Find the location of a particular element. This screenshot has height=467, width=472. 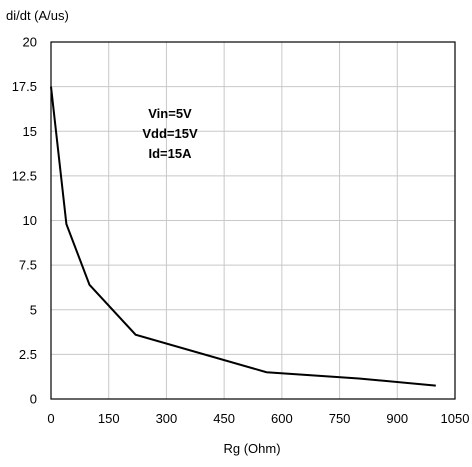

x-axis-title: Rg (Ohm) is located at coordinates (251, 448).